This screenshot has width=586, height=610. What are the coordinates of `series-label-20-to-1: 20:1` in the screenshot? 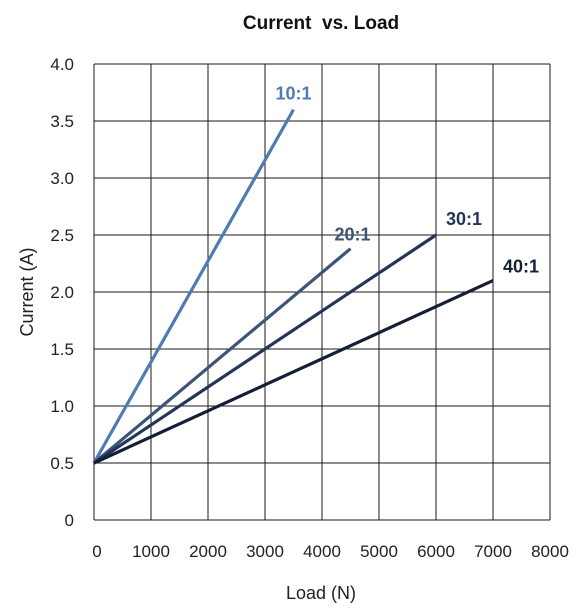 It's located at (352, 235).